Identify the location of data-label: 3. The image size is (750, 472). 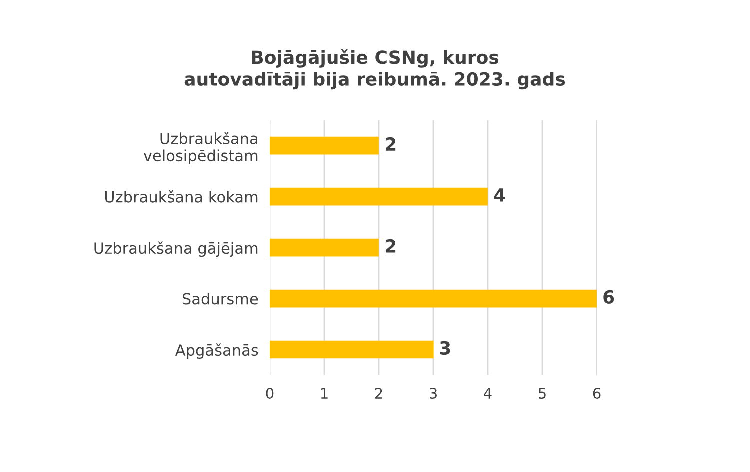
(445, 348).